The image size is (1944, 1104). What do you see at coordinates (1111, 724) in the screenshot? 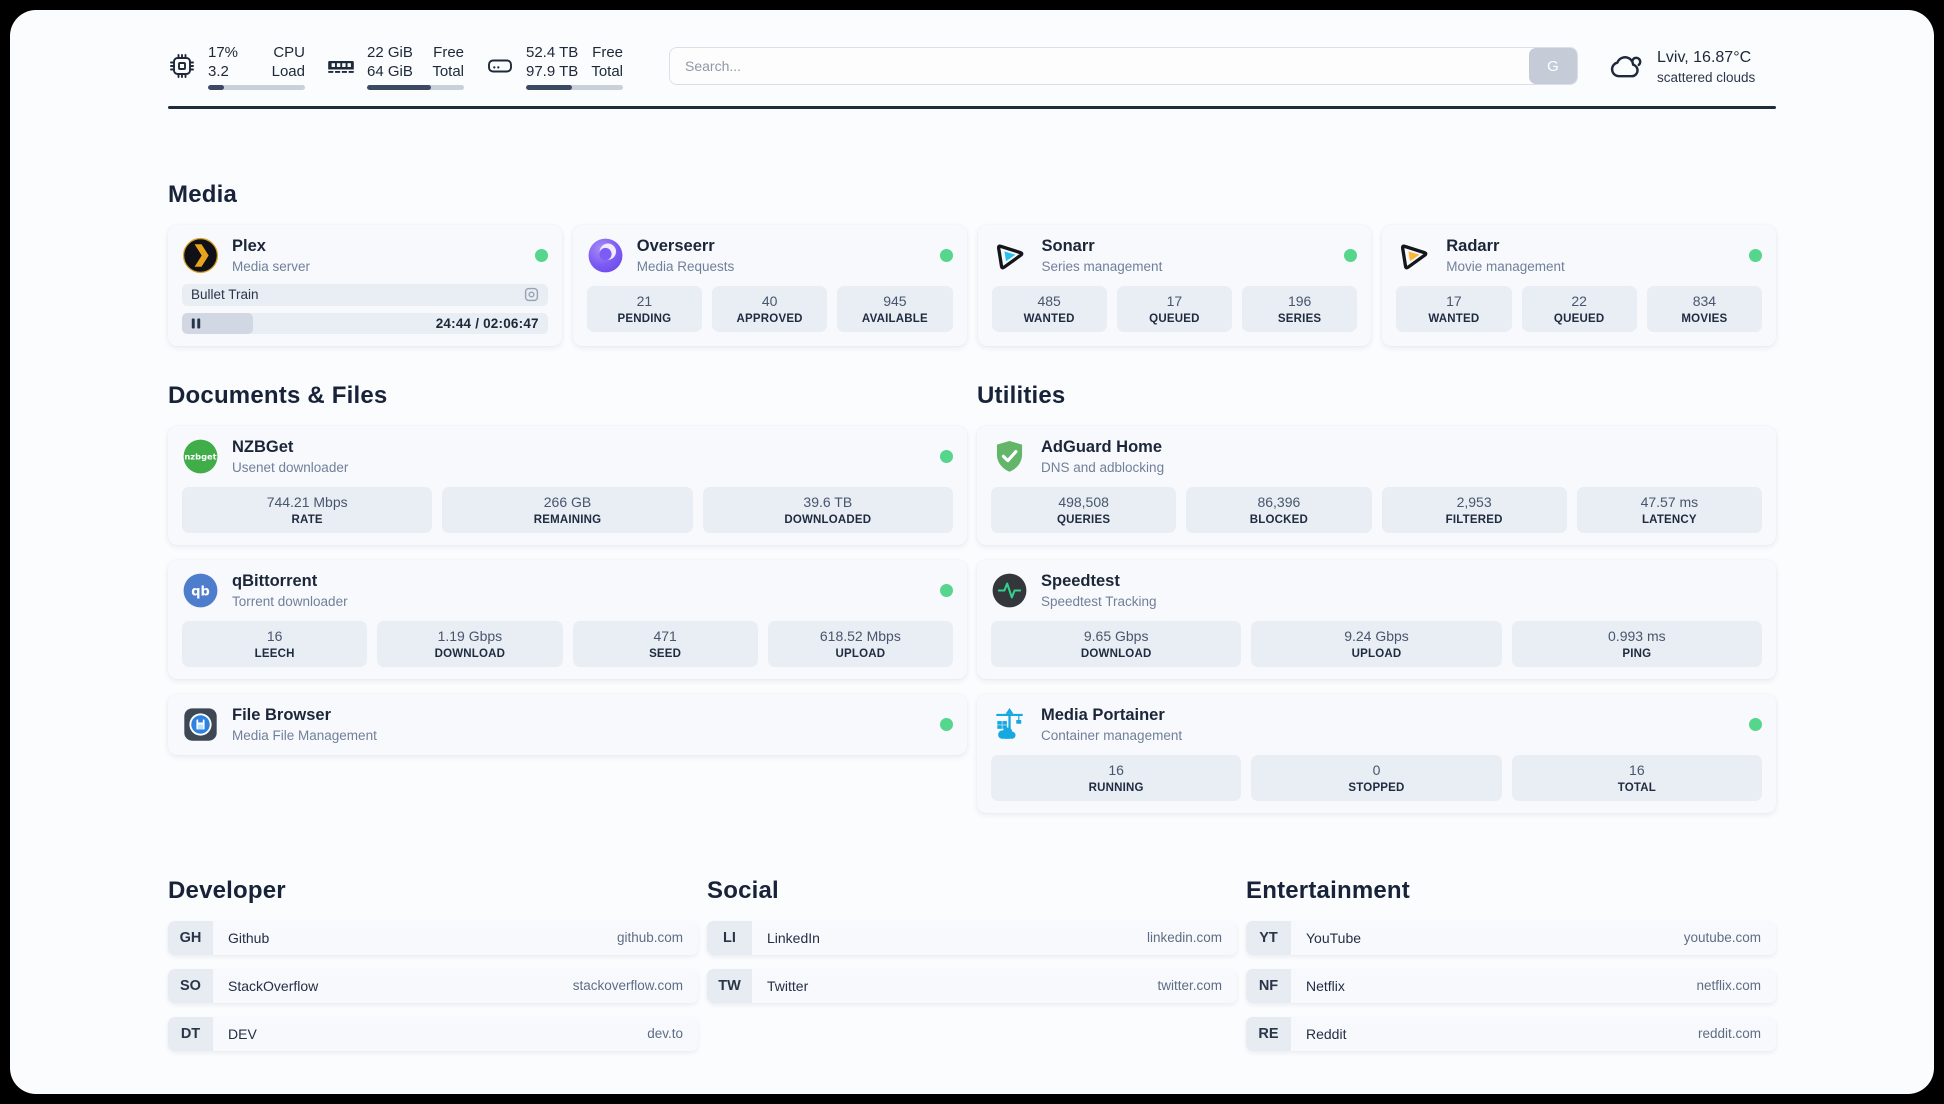
I see `card-text: Media Portainer Container management` at bounding box center [1111, 724].